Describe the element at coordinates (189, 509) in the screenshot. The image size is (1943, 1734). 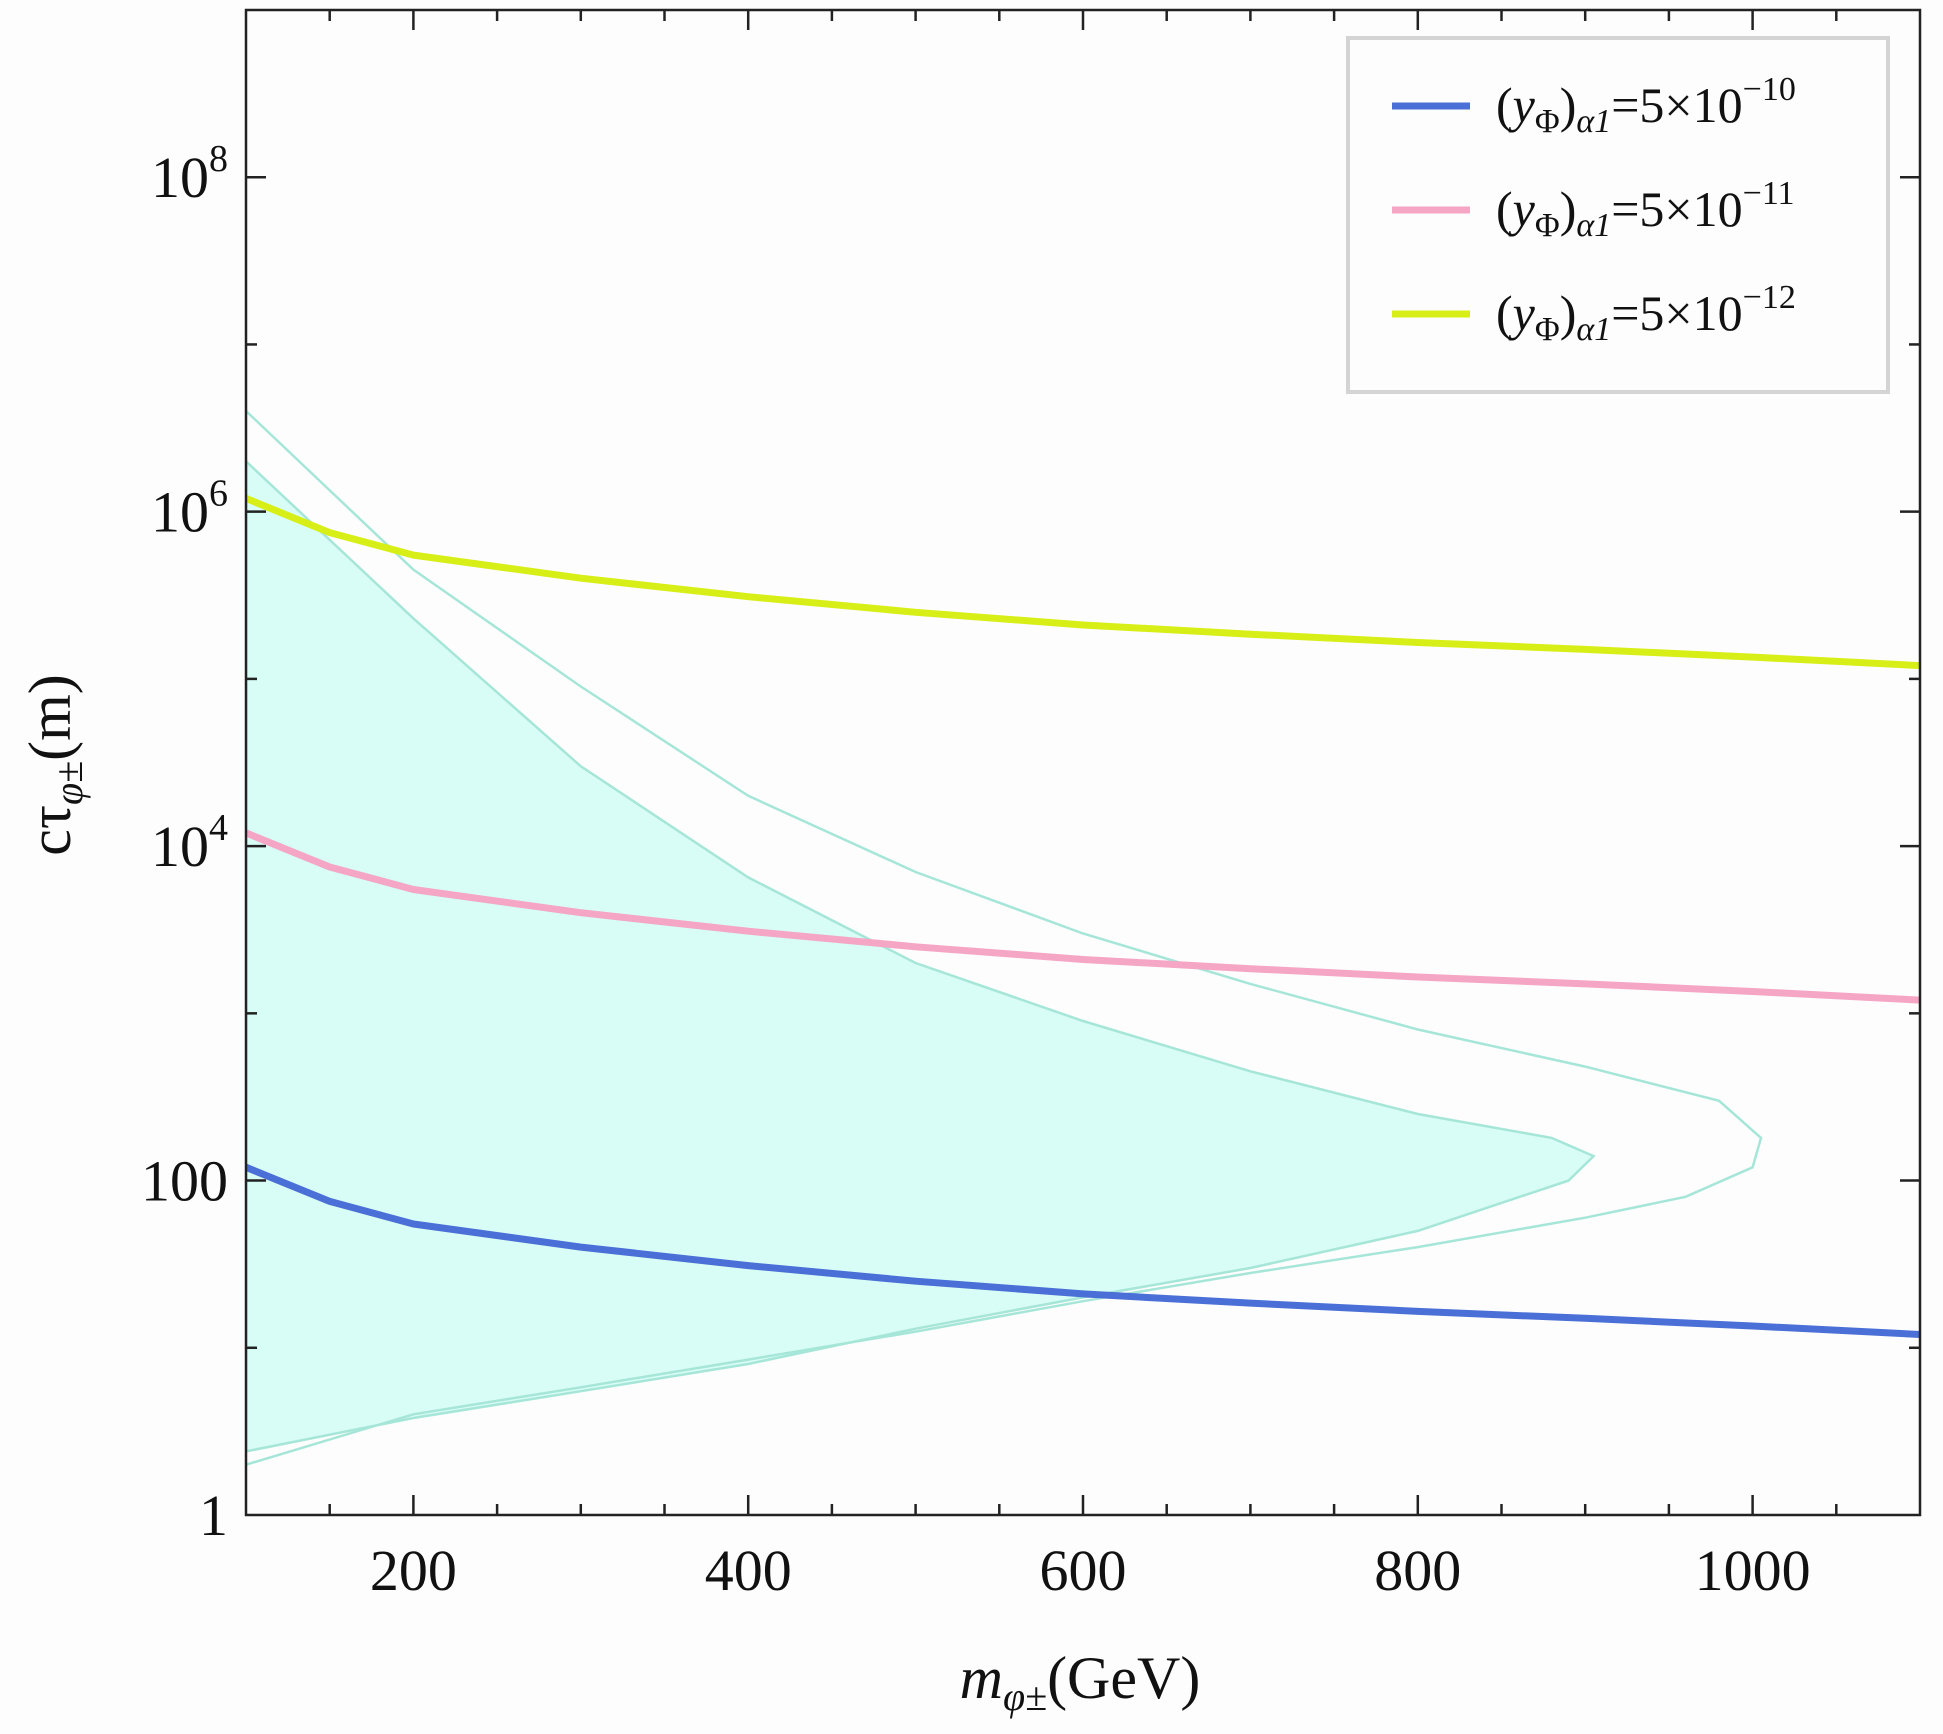
I see `y-tick-label: 10⁶` at that location.